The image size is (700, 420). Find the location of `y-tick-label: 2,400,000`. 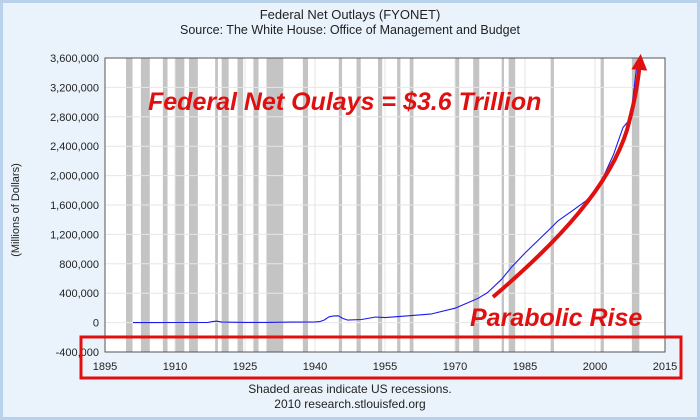

y-tick-label: 2,400,000 is located at coordinates (74, 147).